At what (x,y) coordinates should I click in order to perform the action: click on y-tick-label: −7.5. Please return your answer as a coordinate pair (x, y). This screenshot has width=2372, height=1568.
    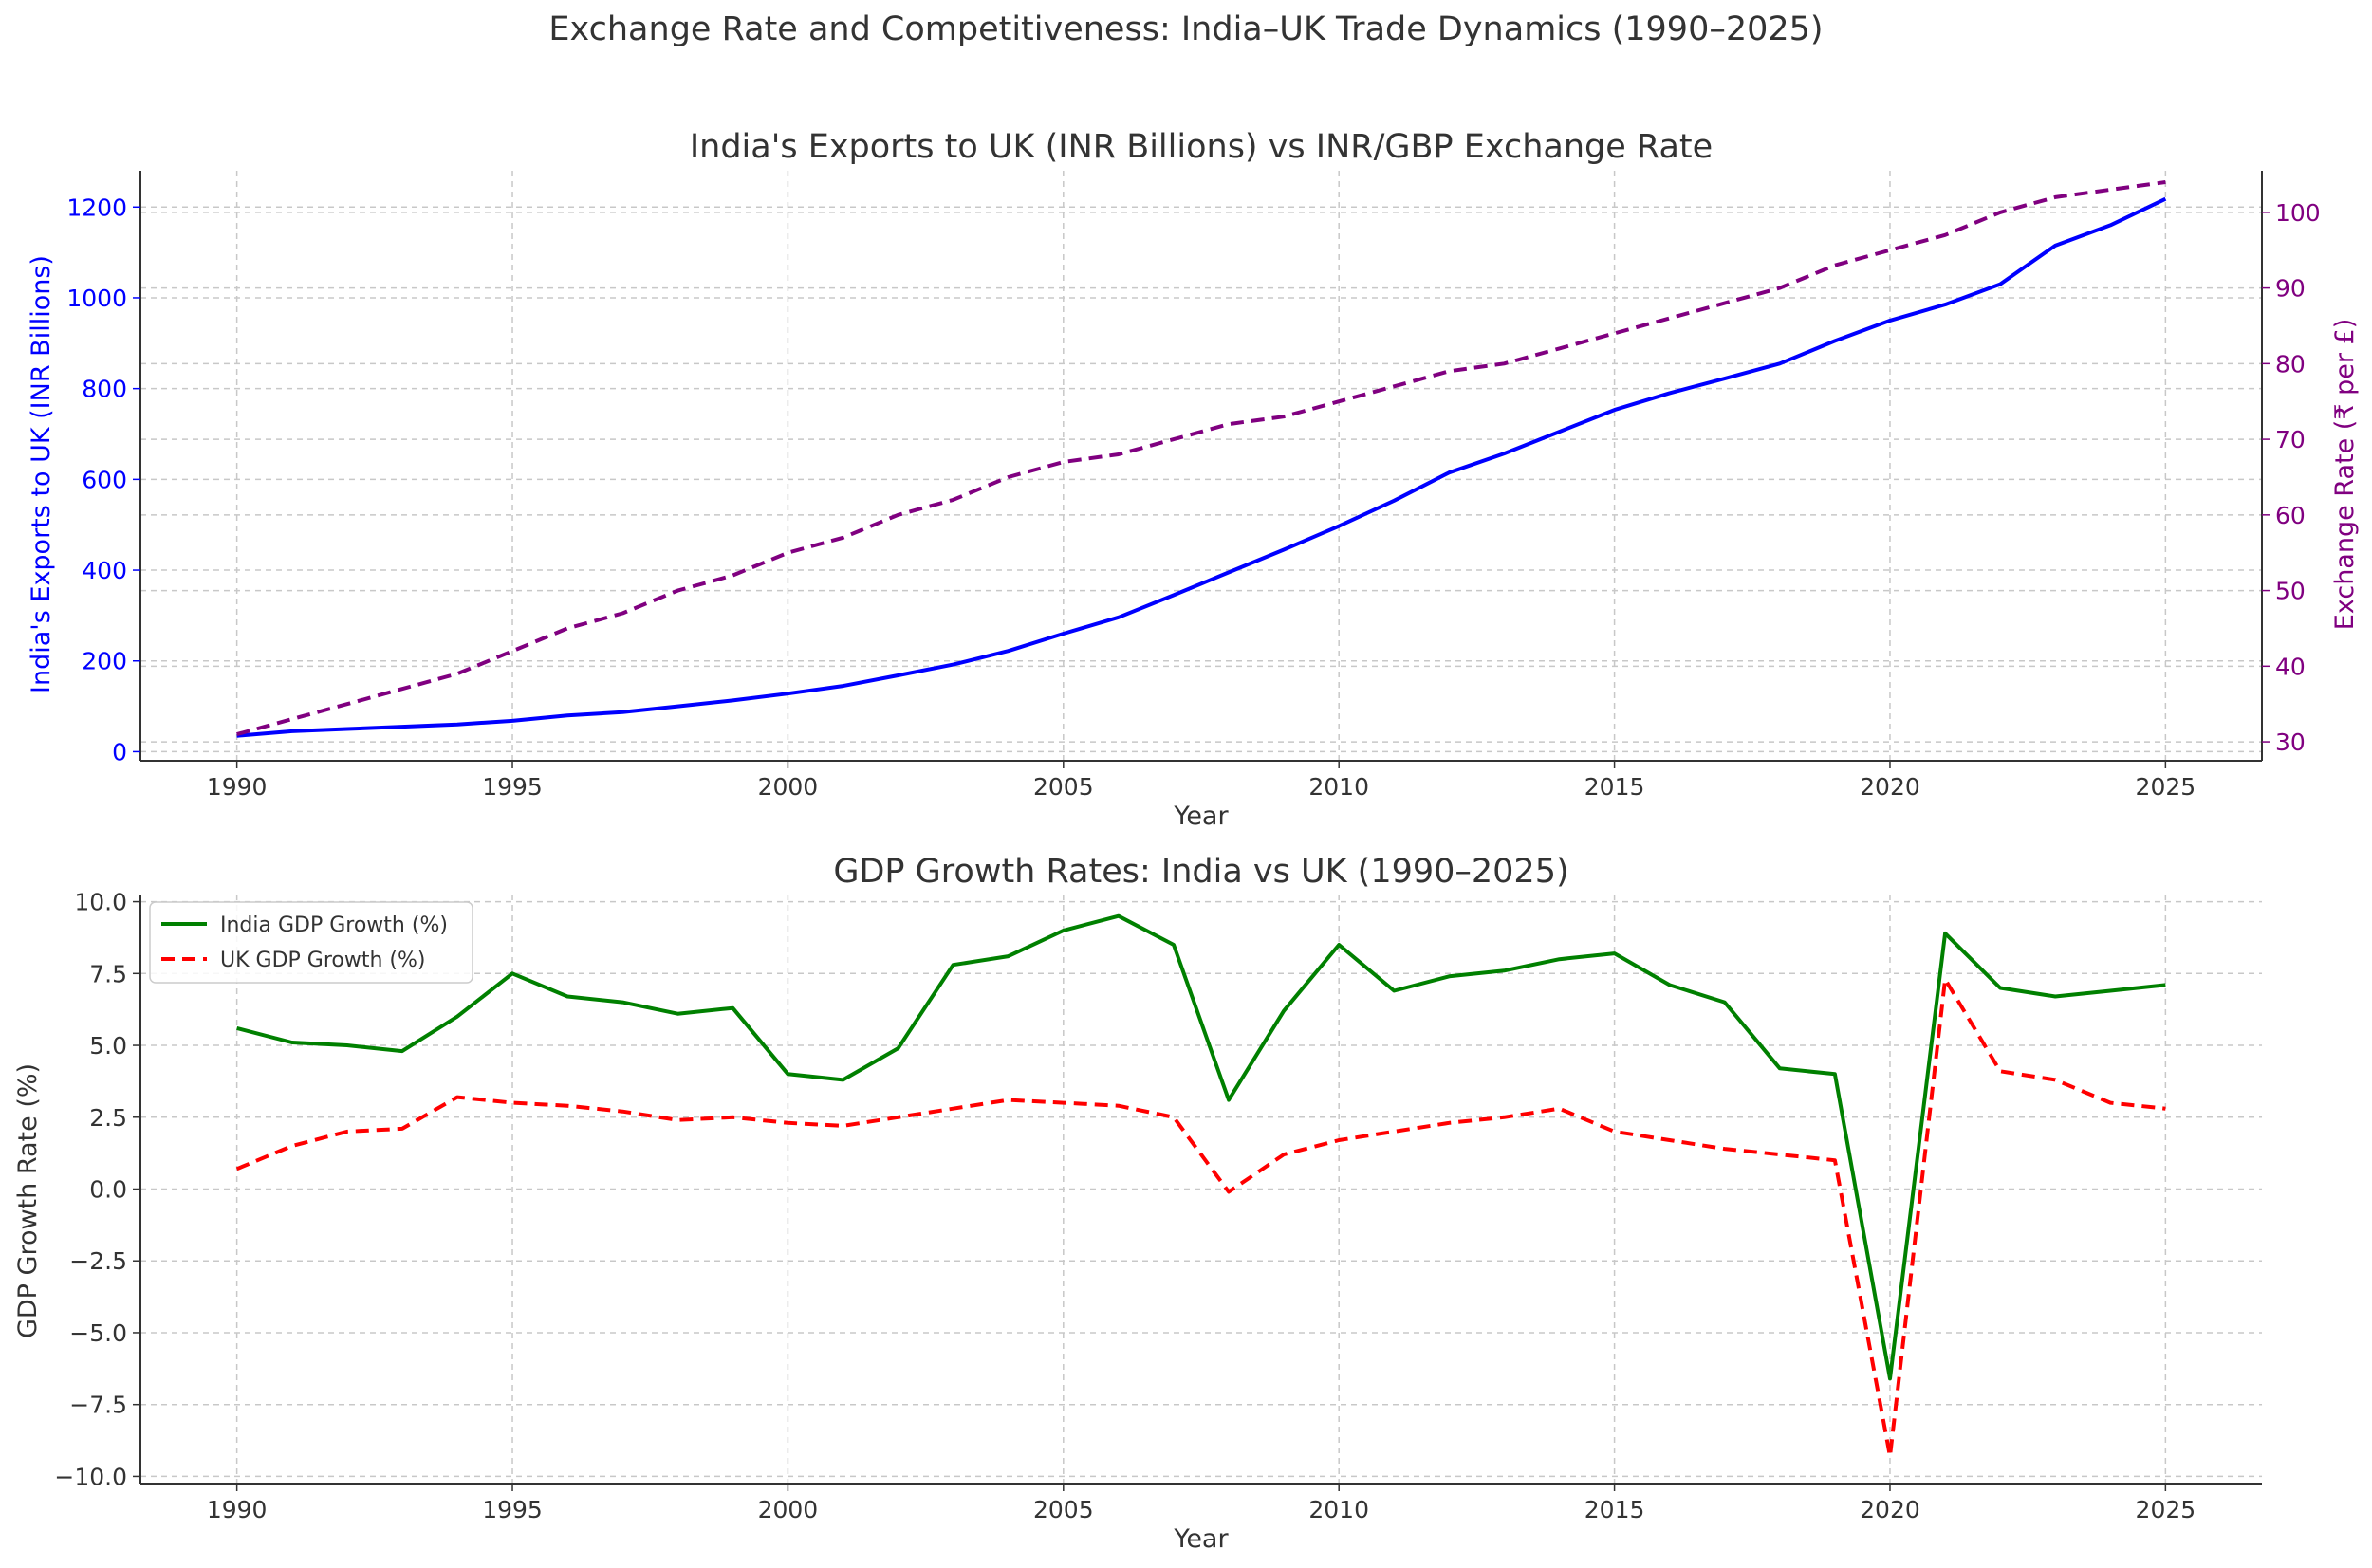
    Looking at the image, I should click on (98, 1406).